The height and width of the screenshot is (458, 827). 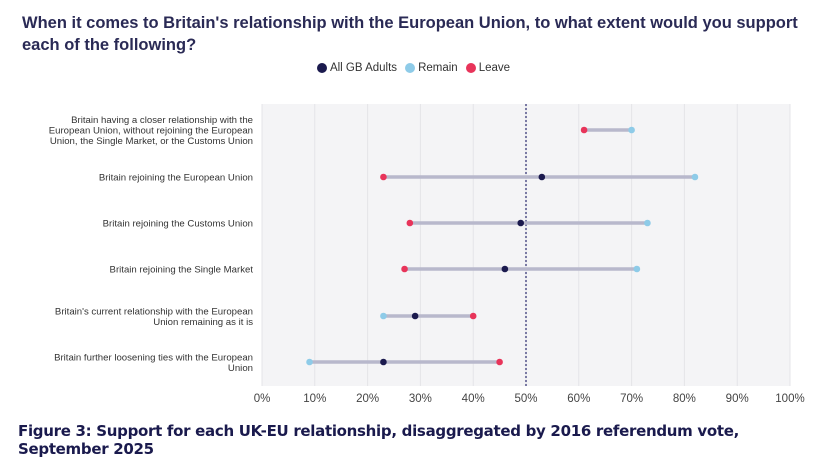 I want to click on category-label: Union, so click(x=240, y=368).